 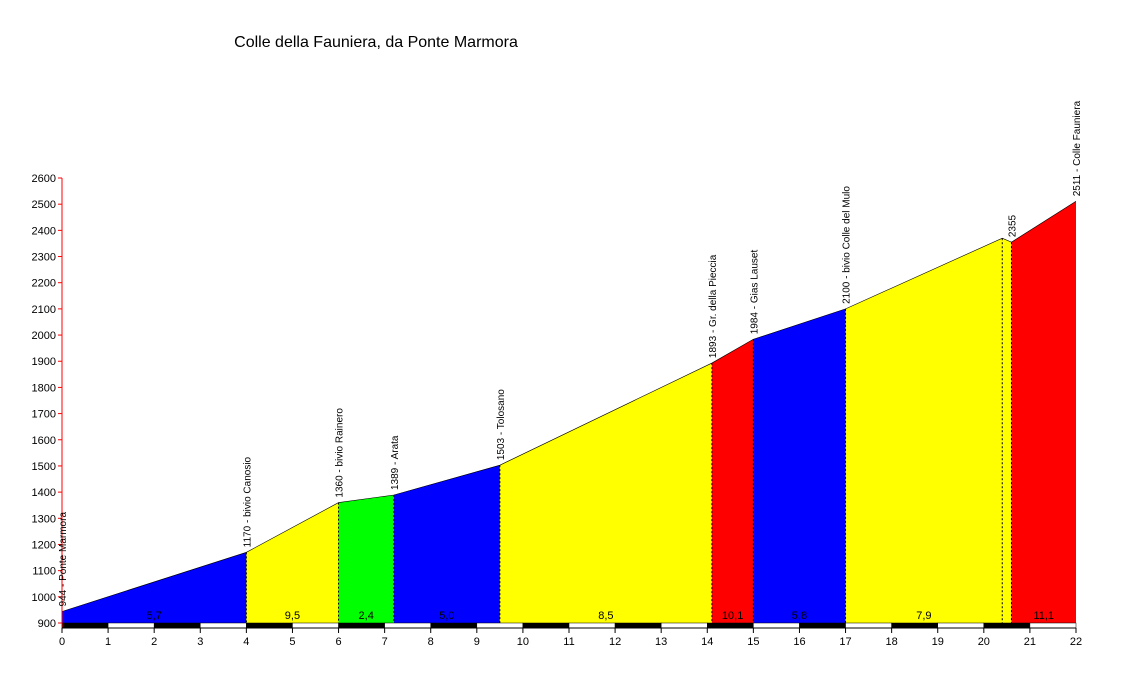 I want to click on waypoint-label: 1503 - Tolosano, so click(x=501, y=424).